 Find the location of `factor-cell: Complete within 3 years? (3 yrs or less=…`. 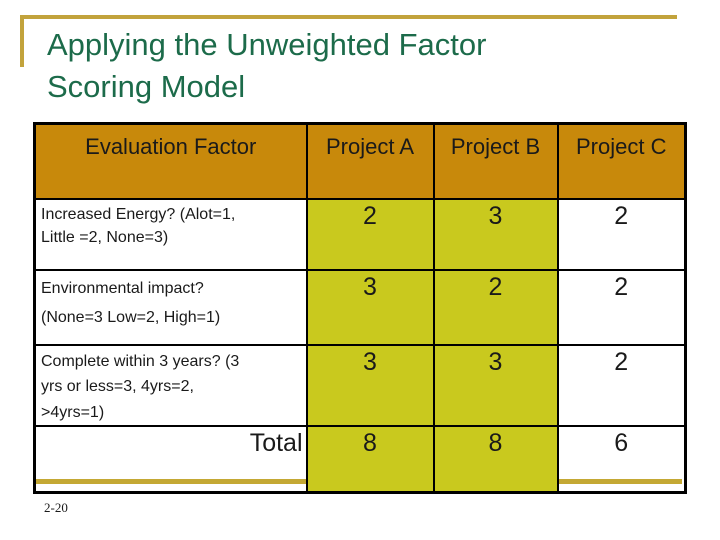

factor-cell: Complete within 3 years? (3 yrs or less=… is located at coordinates (170, 385).